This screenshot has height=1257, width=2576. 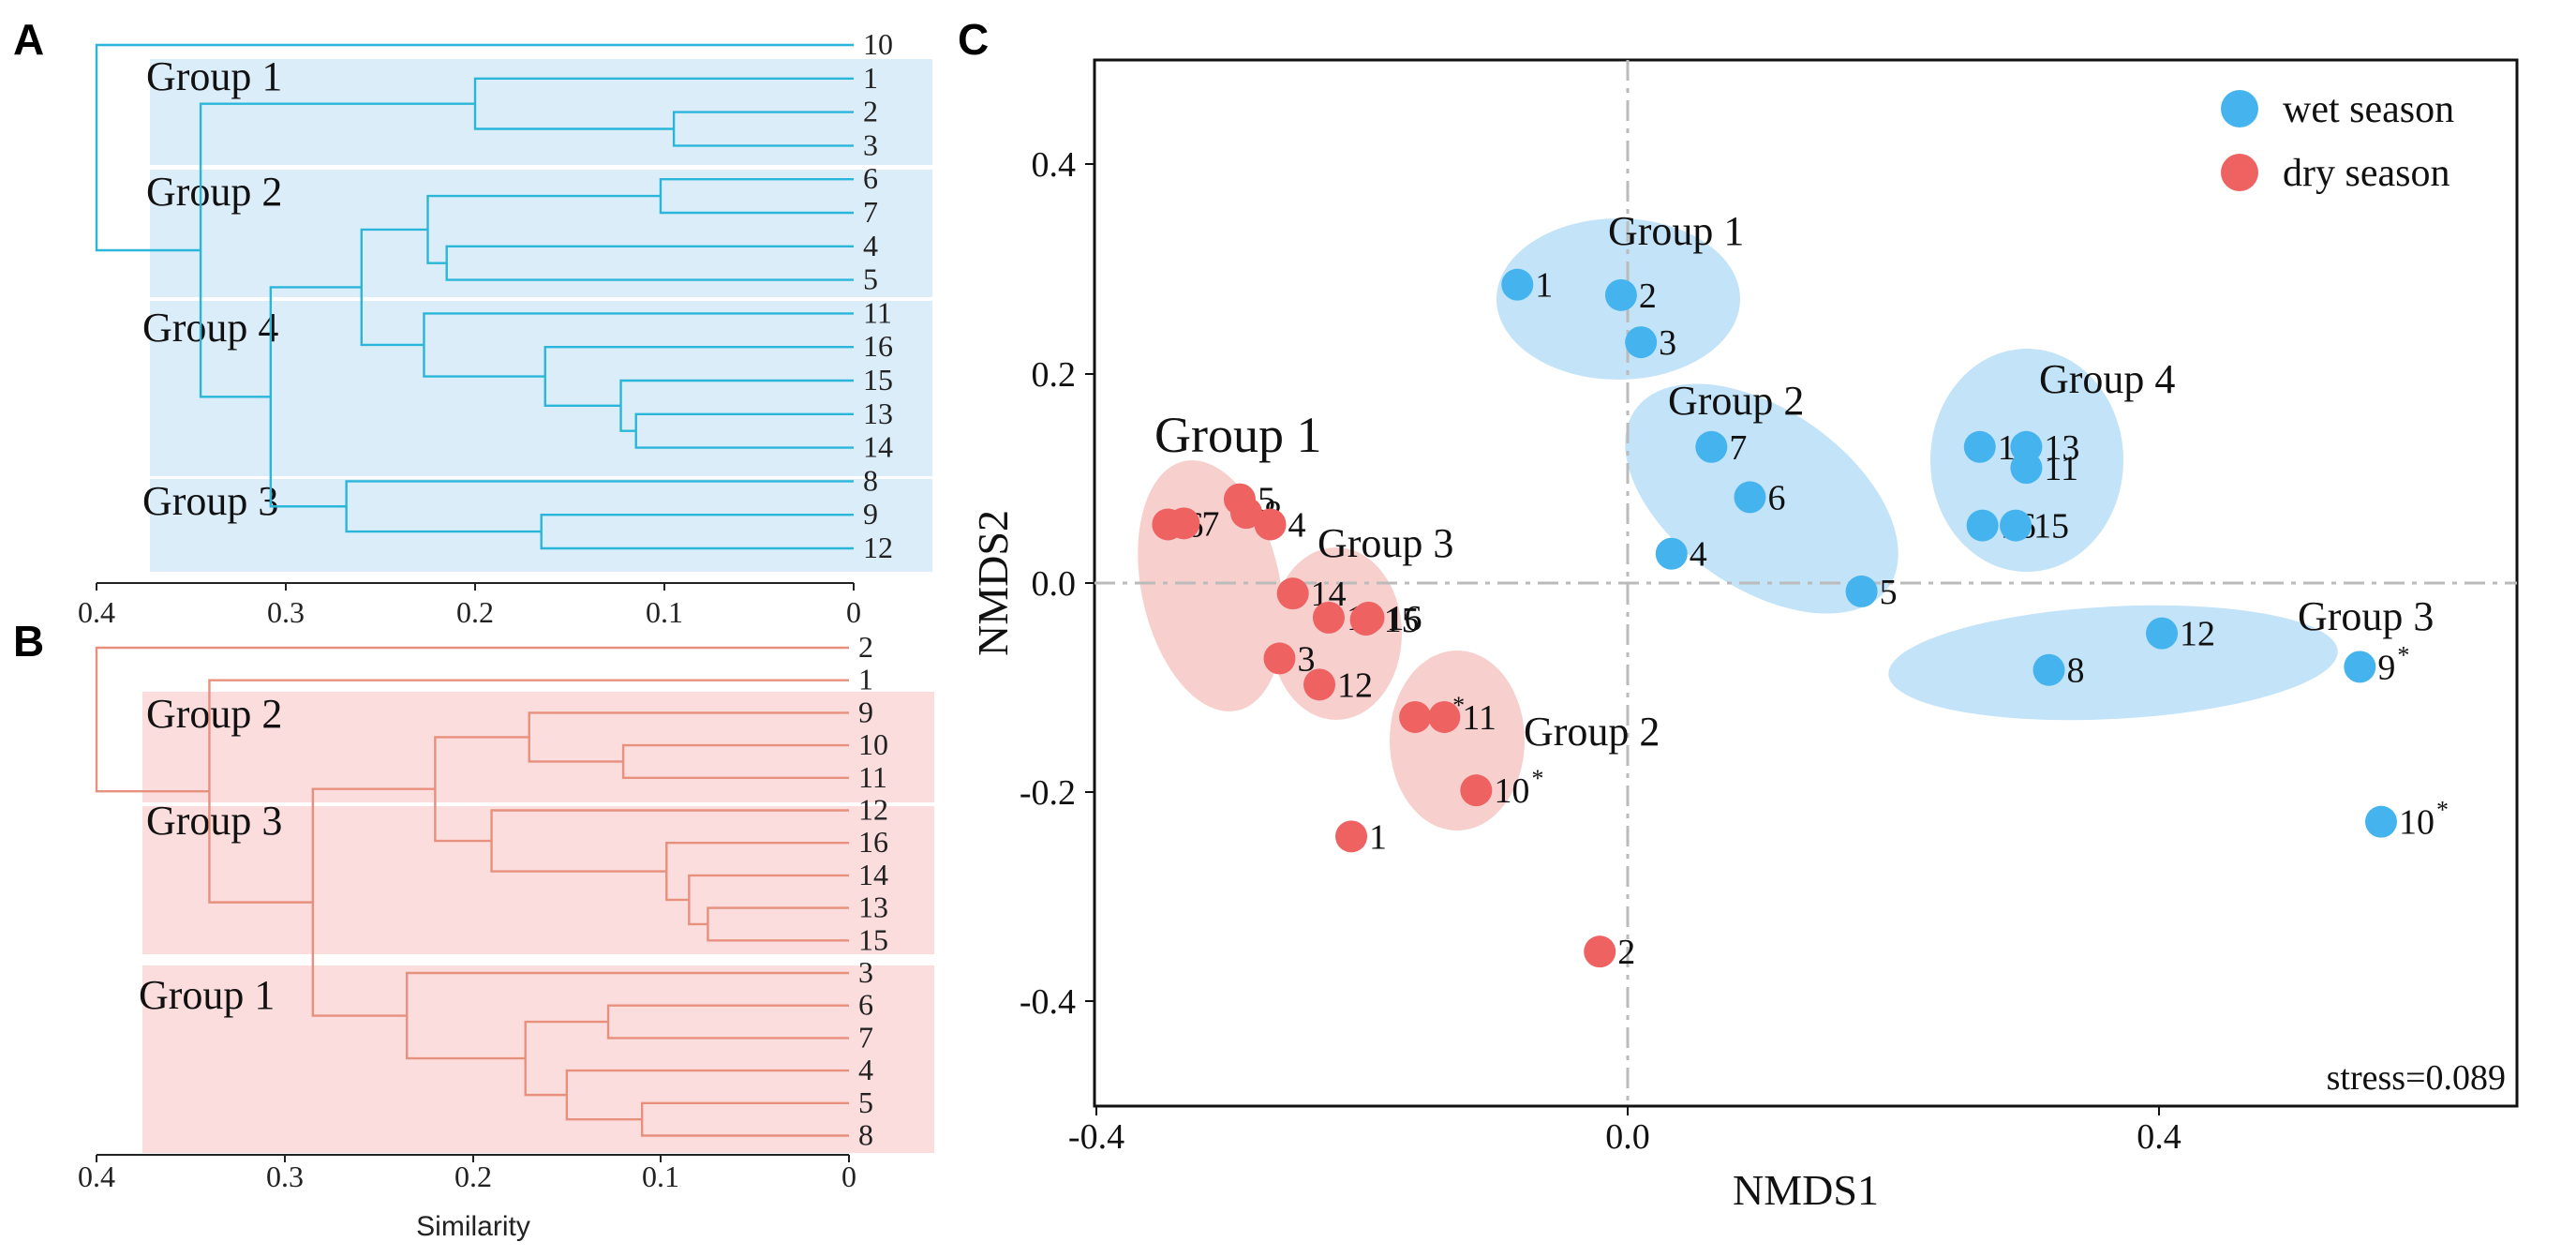 I want to click on leaf-label: 5, so click(x=870, y=279).